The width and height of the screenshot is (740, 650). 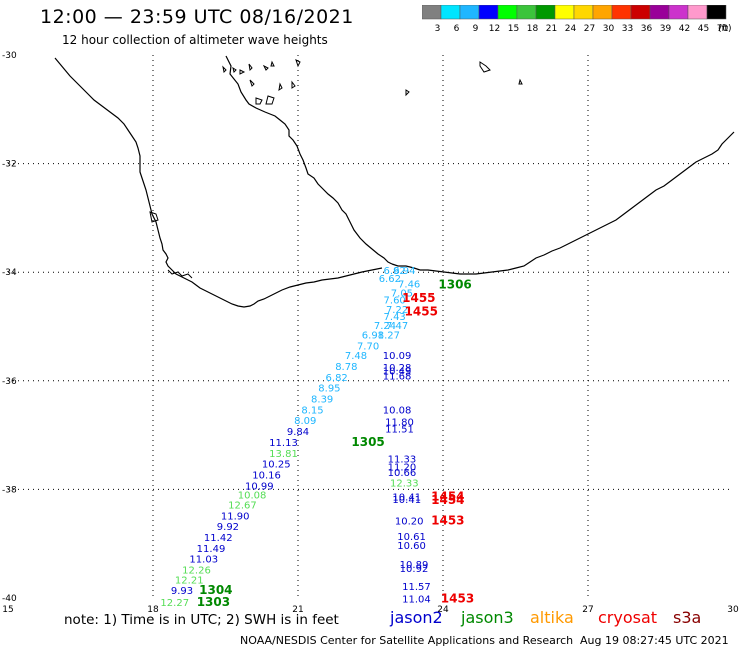 What do you see at coordinates (627, 29) in the screenshot?
I see `colorbar-label: 33` at bounding box center [627, 29].